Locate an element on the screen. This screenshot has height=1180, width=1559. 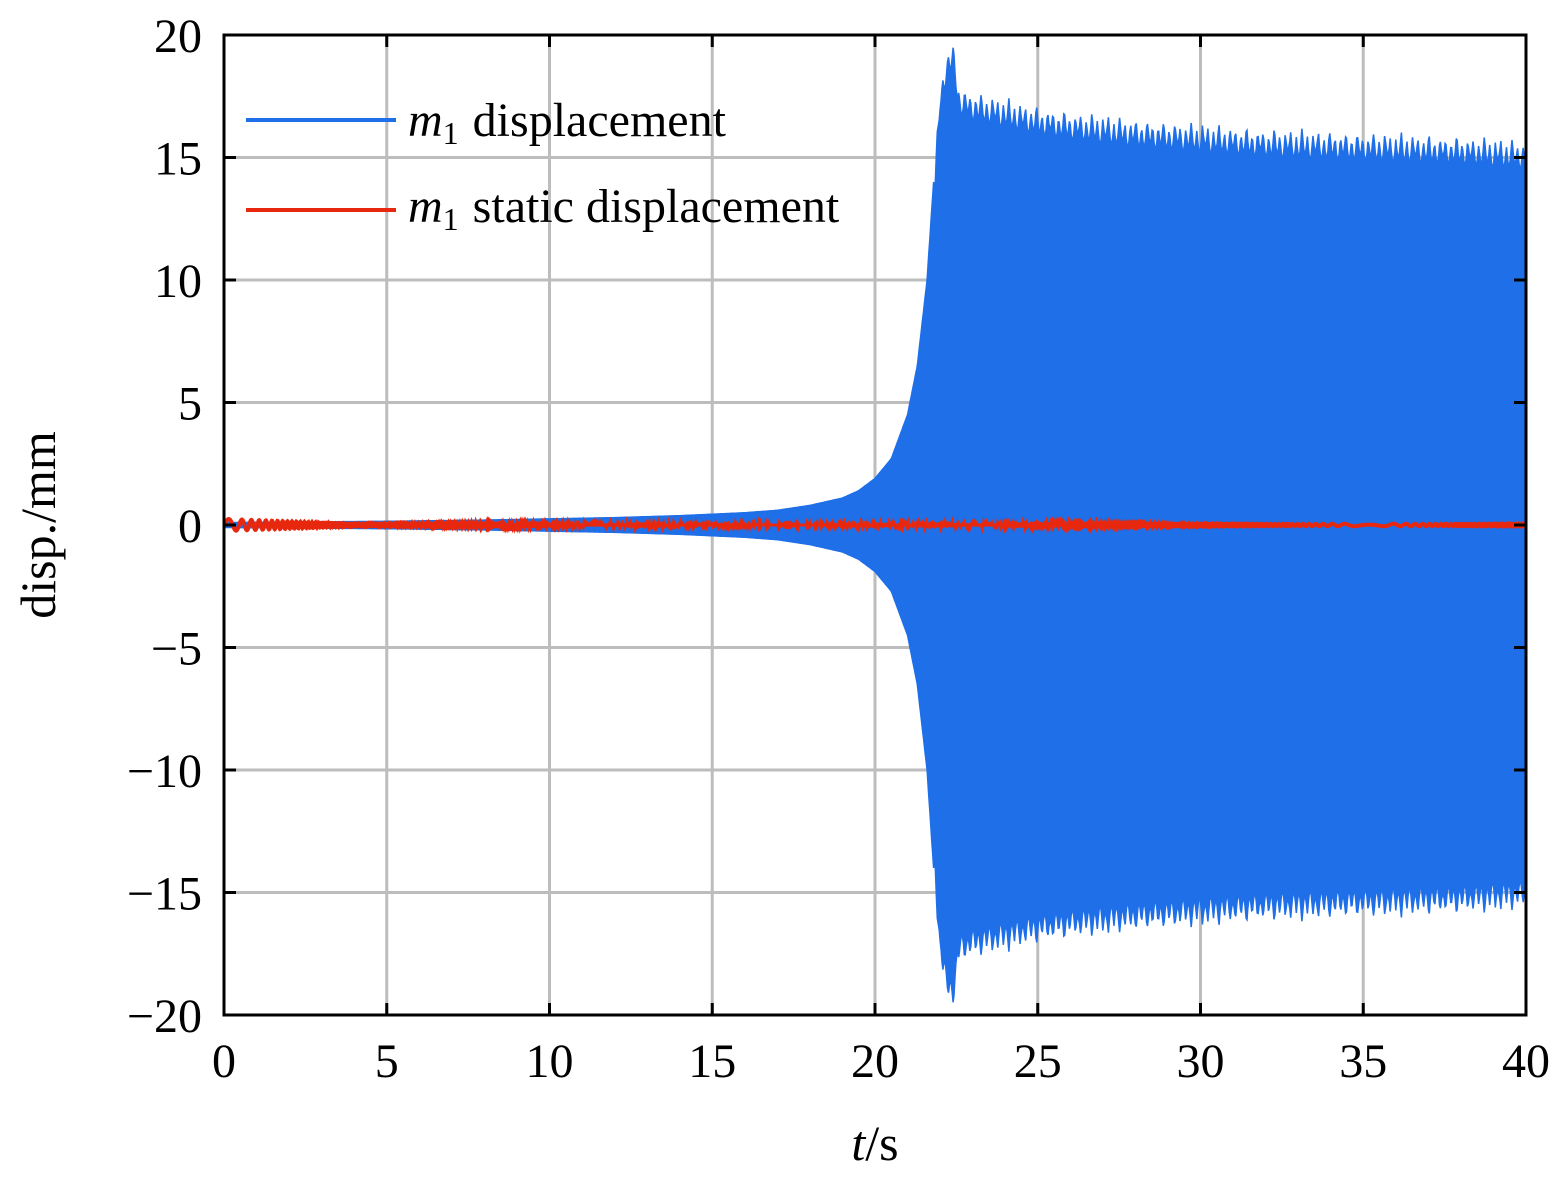
y-tick-label: −10 is located at coordinates (164, 771).